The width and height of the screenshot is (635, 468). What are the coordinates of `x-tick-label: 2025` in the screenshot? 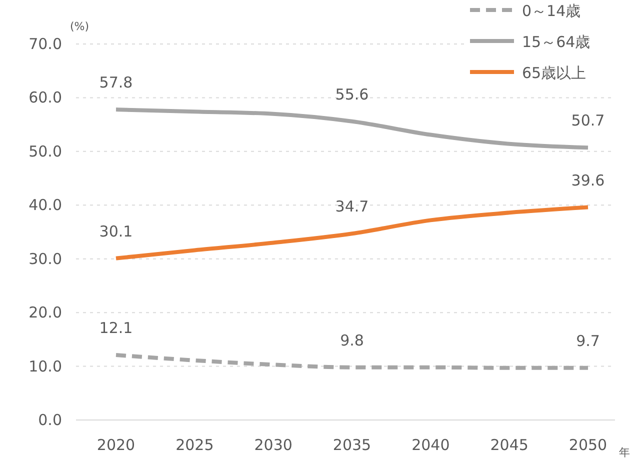 It's located at (195, 445).